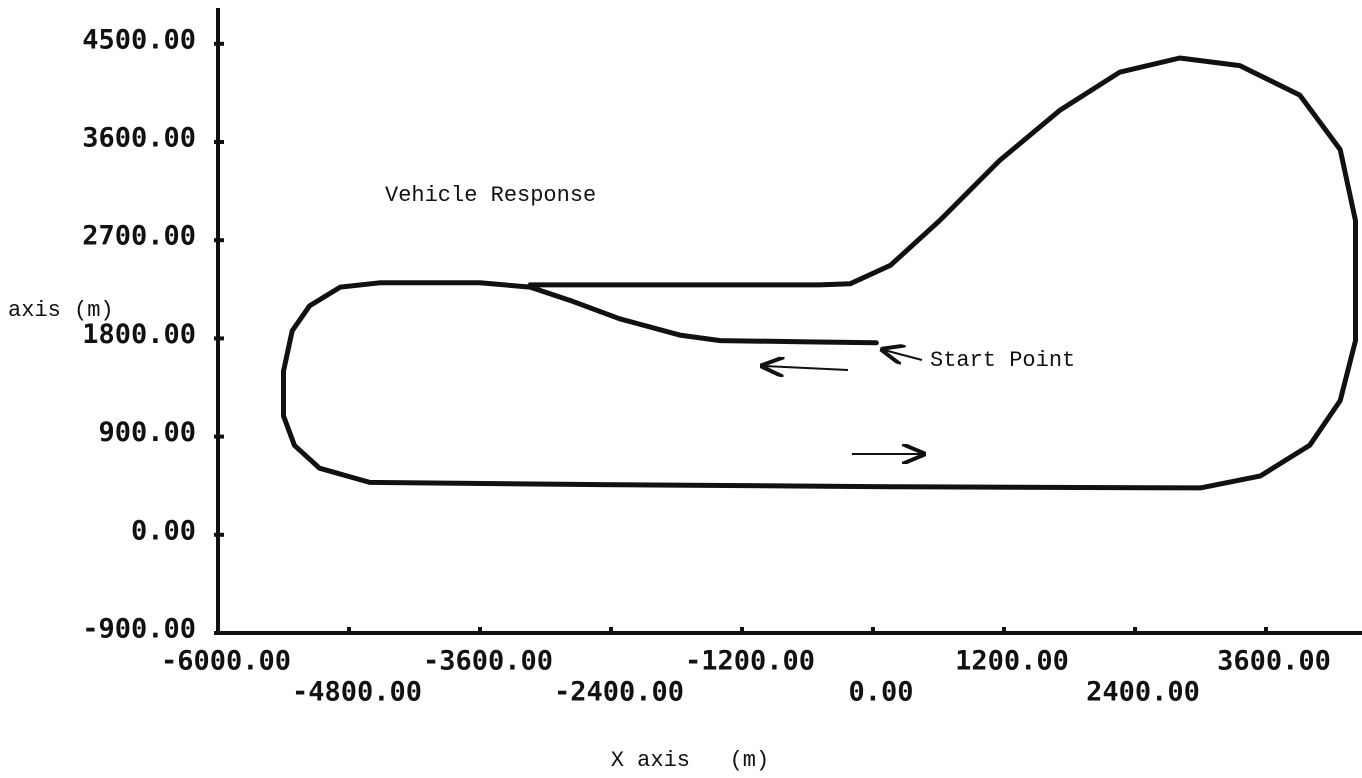 The image size is (1362, 778). Describe the element at coordinates (880, 692) in the screenshot. I see `x-tick-label: 0.00` at that location.